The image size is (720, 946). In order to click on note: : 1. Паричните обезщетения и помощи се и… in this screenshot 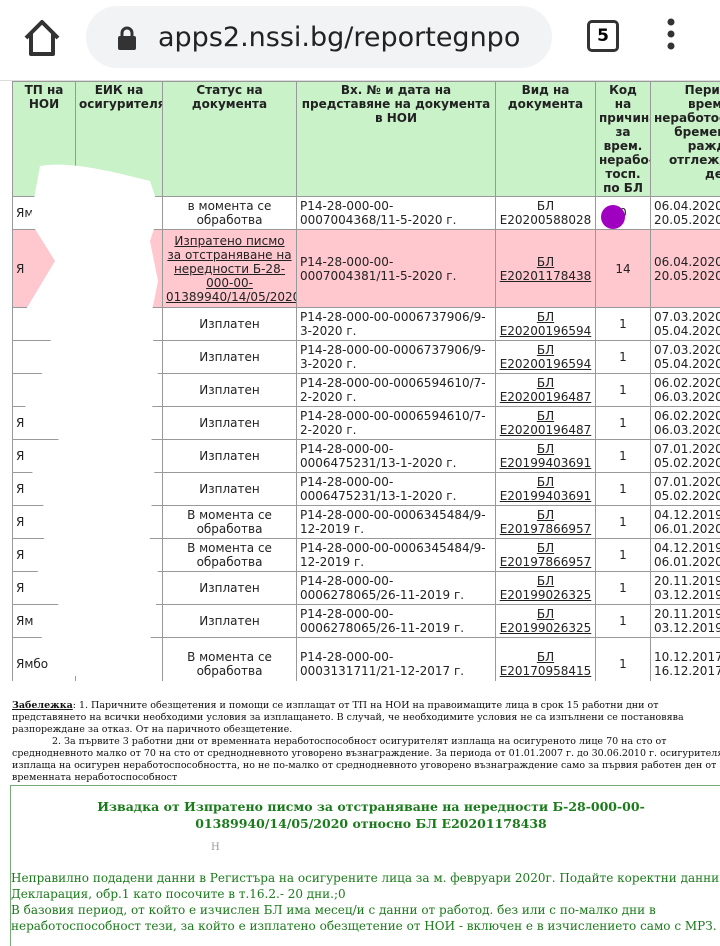, I will do `click(348, 717)`.